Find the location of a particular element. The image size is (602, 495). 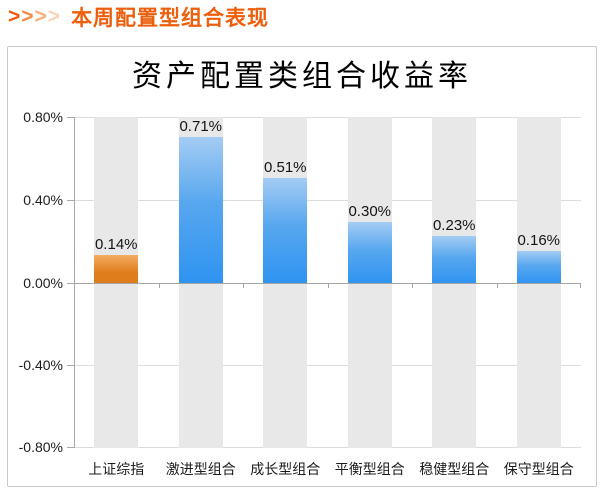

y-axis-line is located at coordinates (74, 282).